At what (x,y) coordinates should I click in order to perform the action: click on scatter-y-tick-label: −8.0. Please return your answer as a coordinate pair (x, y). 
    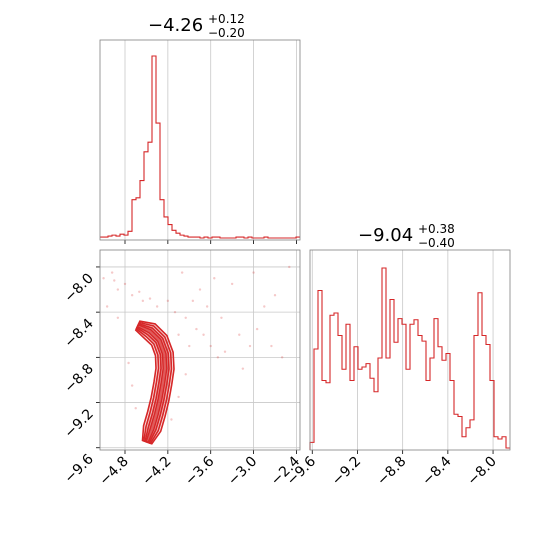
    Looking at the image, I should click on (78, 287).